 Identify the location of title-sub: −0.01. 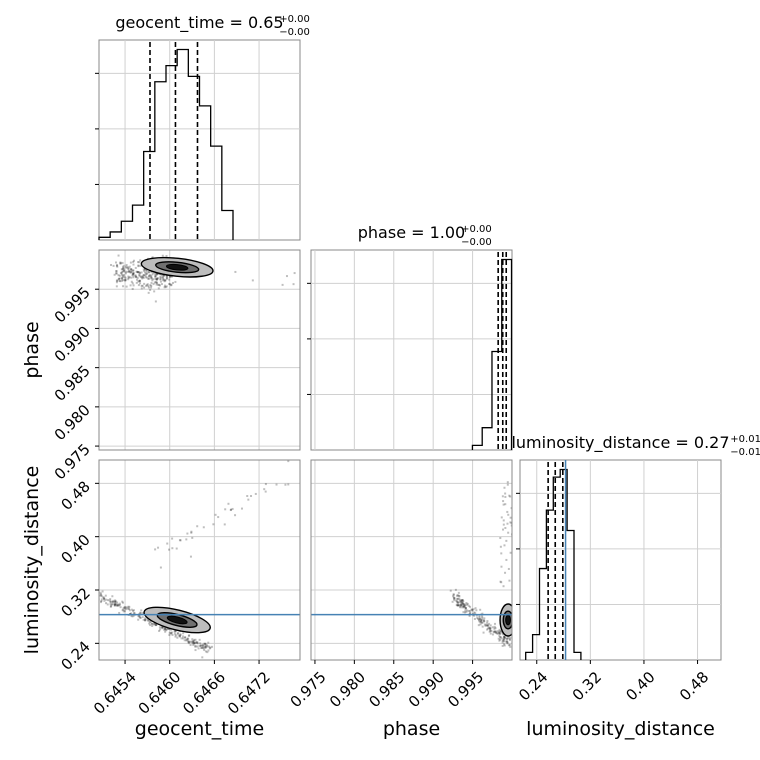
(745, 452).